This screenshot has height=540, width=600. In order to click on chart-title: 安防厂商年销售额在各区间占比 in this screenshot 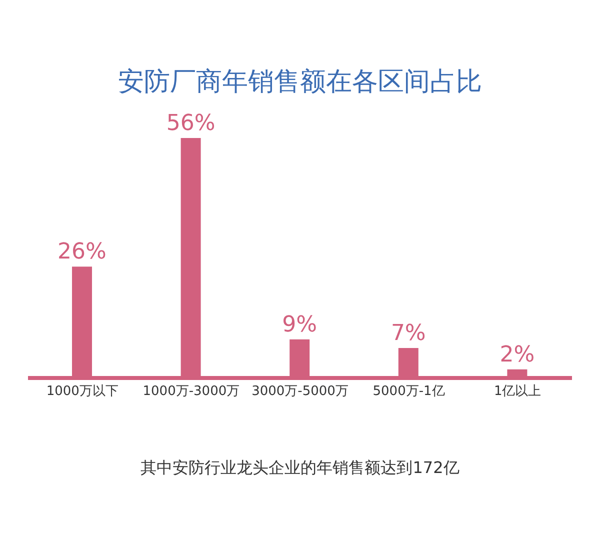, I will do `click(300, 81)`.